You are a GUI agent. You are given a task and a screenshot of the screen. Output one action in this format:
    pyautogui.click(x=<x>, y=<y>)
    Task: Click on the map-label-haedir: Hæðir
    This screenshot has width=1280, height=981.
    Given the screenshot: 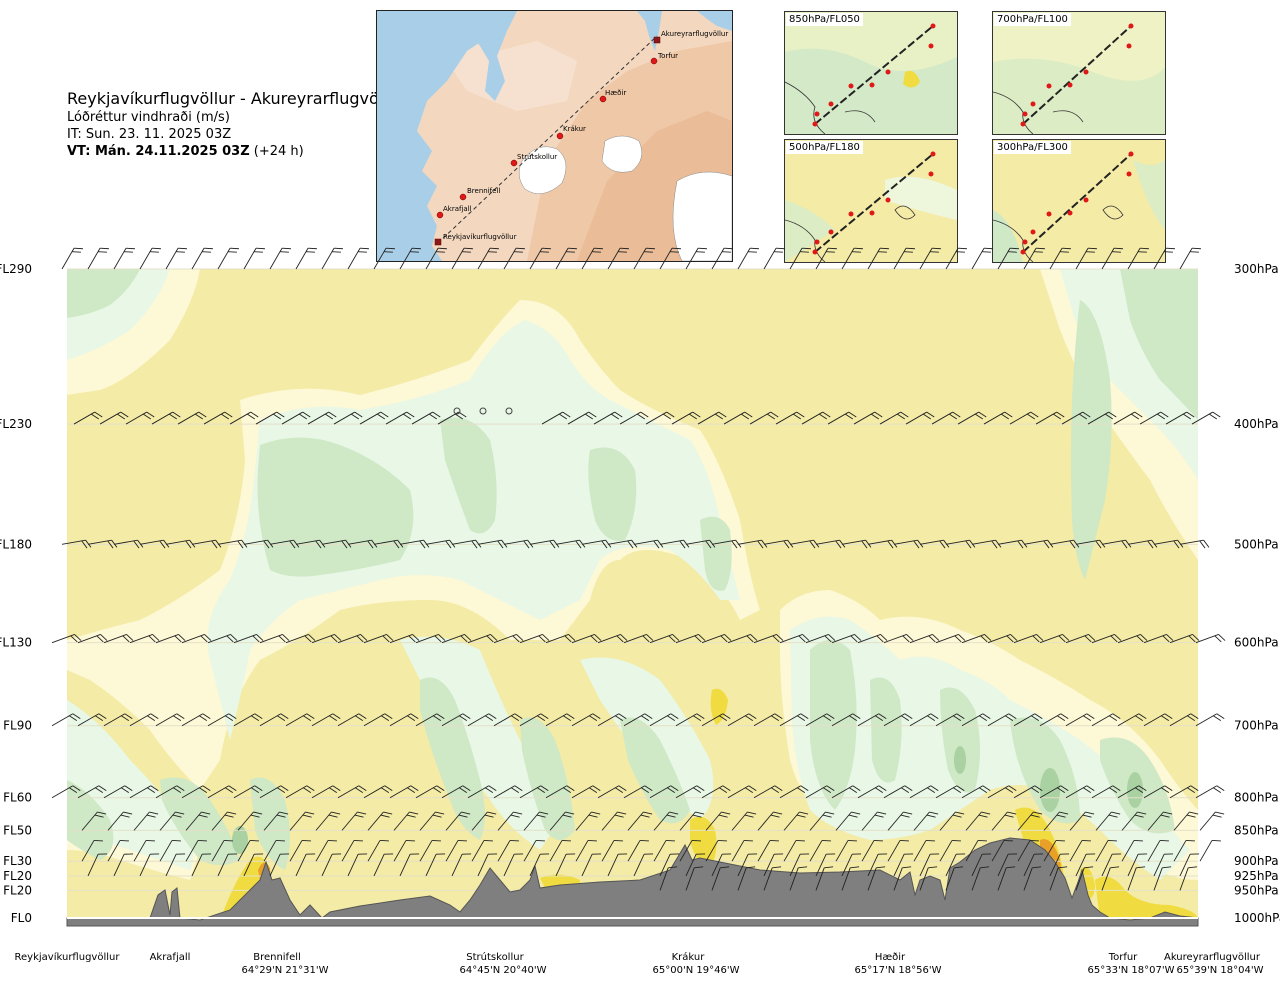 What is the action you would take?
    pyautogui.click(x=615, y=93)
    